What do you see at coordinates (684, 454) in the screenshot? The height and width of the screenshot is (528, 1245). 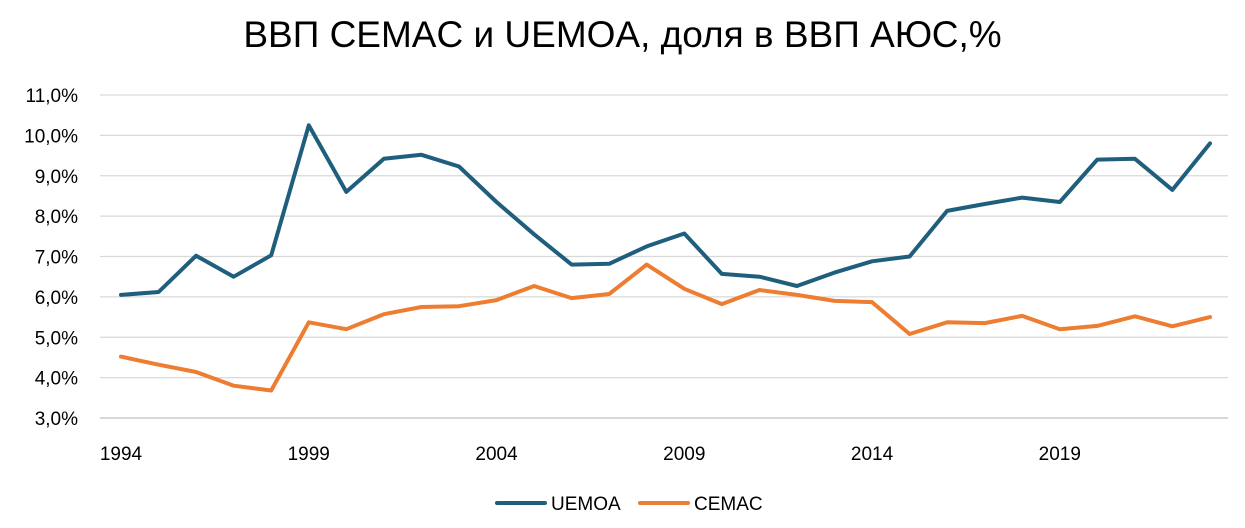 I see `x-tick-label: 2009` at bounding box center [684, 454].